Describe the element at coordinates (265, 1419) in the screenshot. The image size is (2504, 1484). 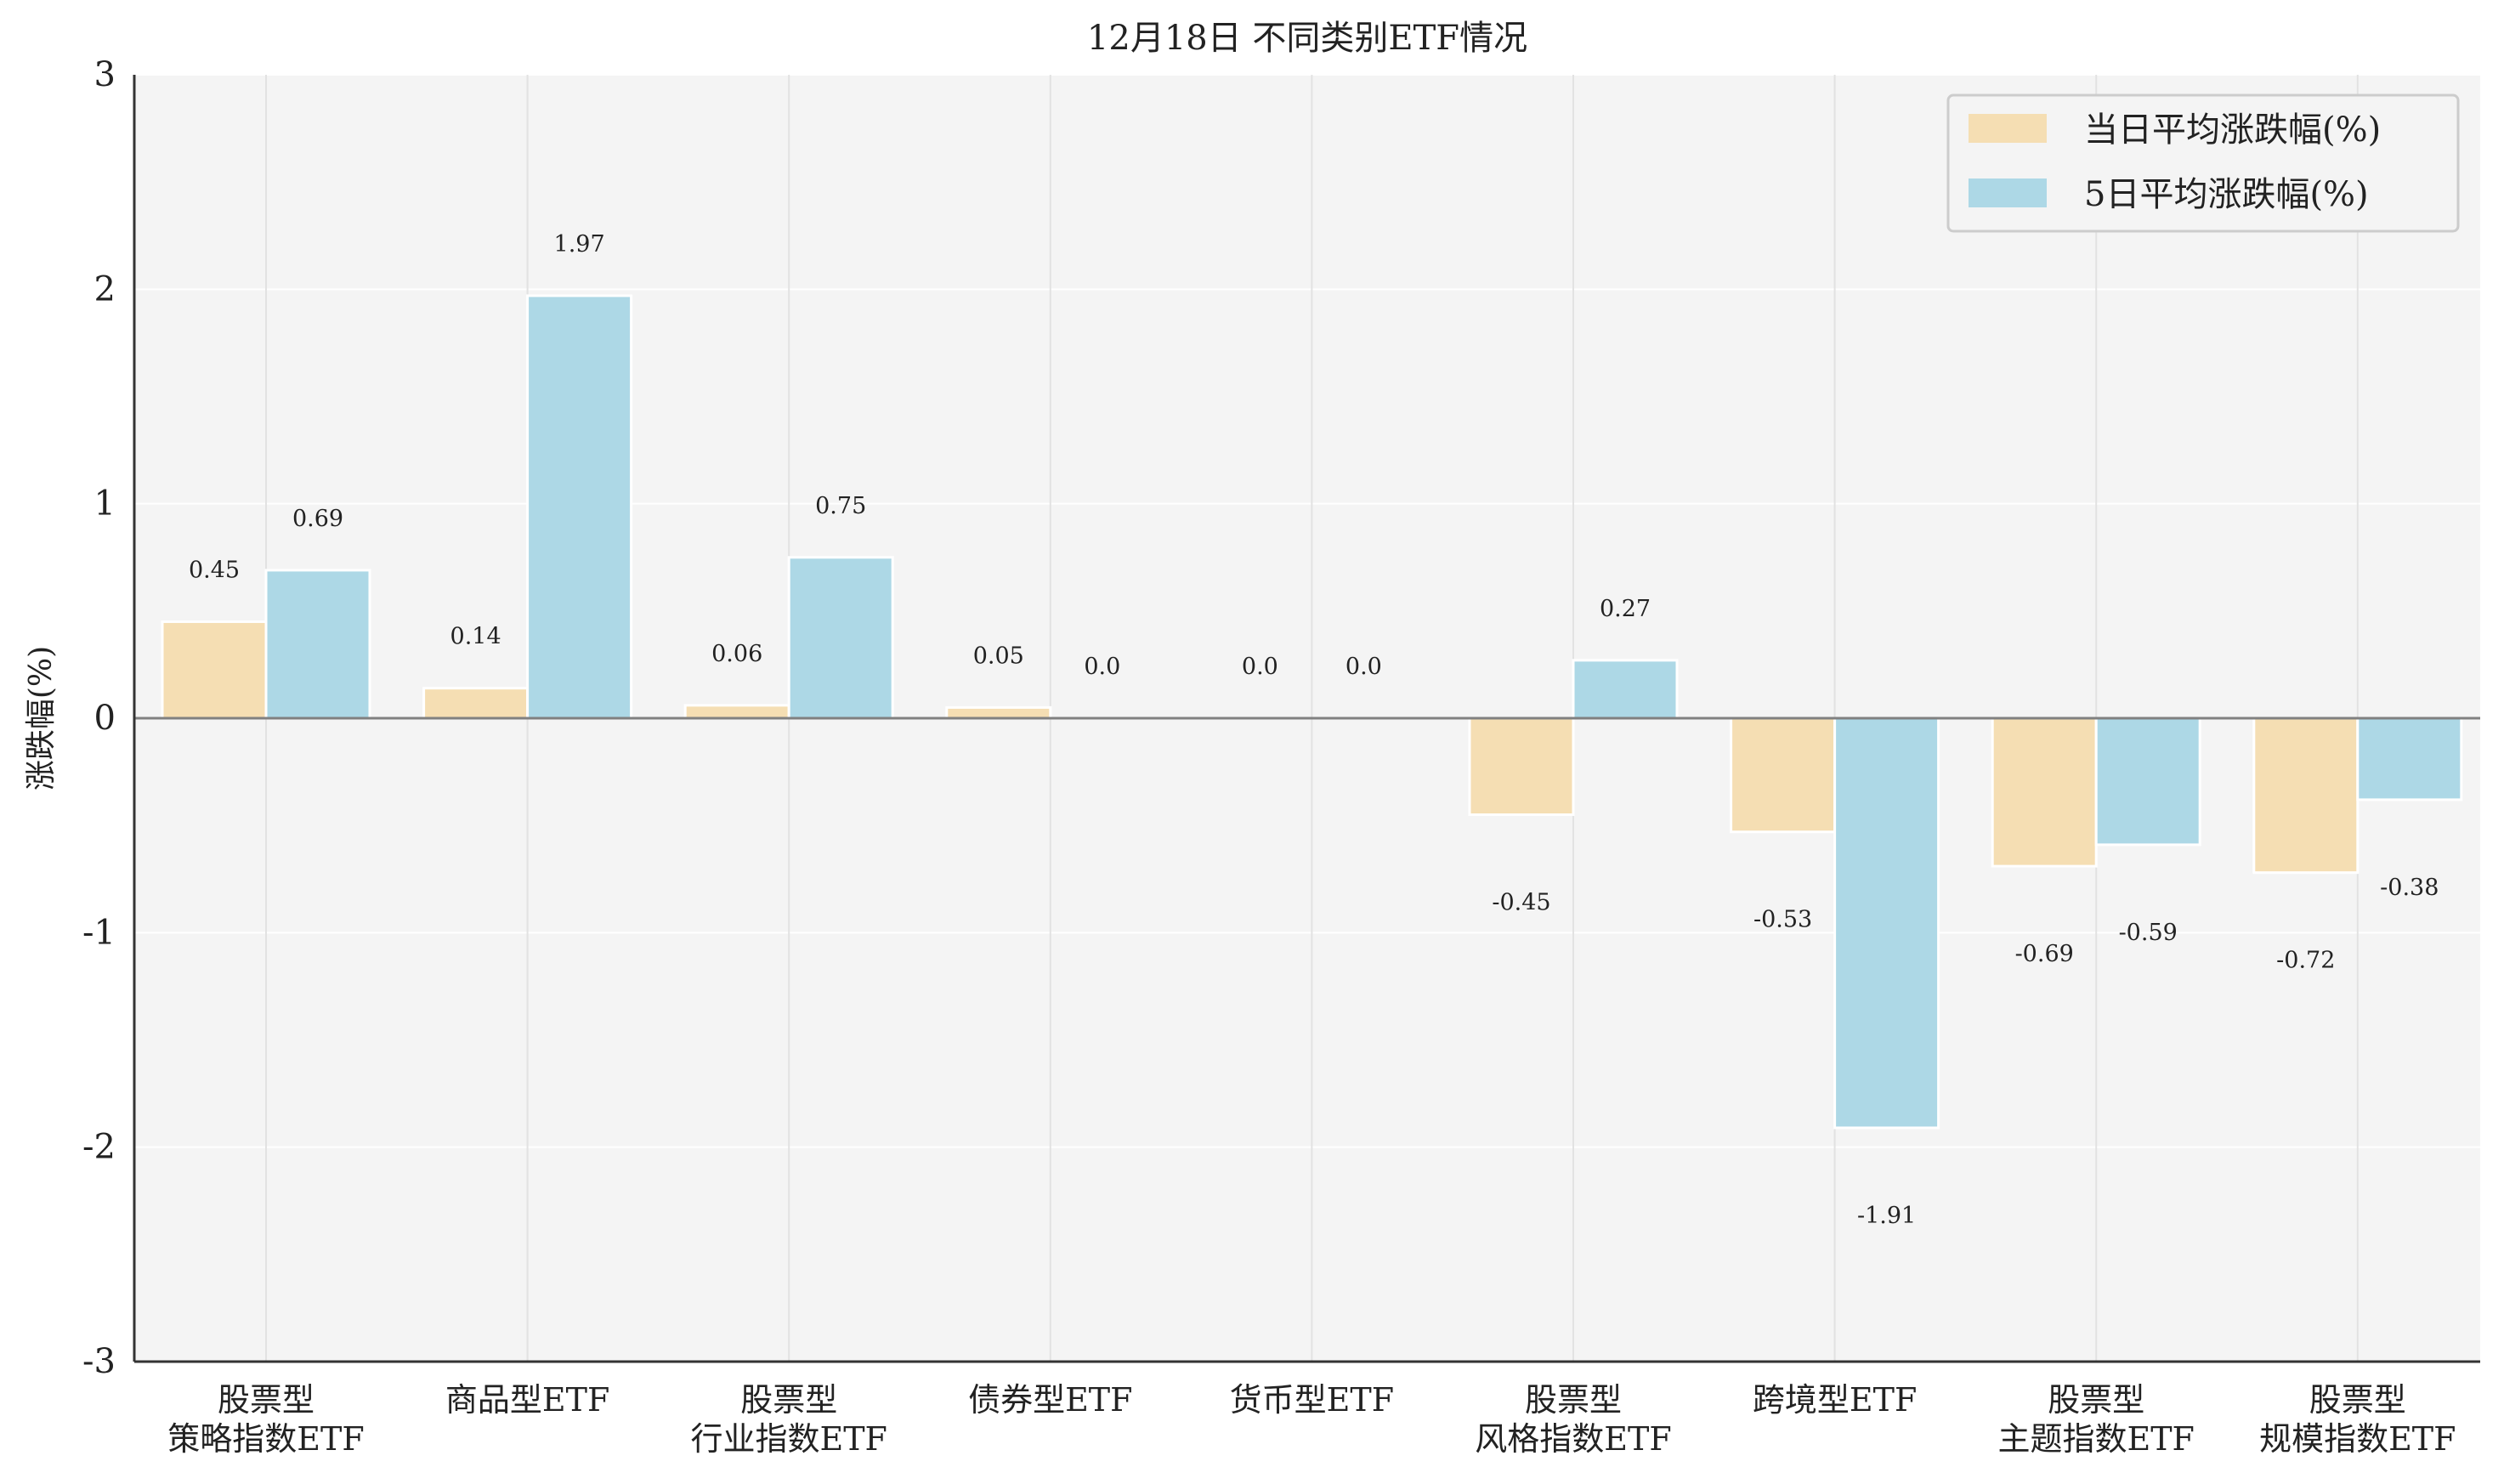
I see `x-tick-label: 股票型策略指数ETF` at that location.